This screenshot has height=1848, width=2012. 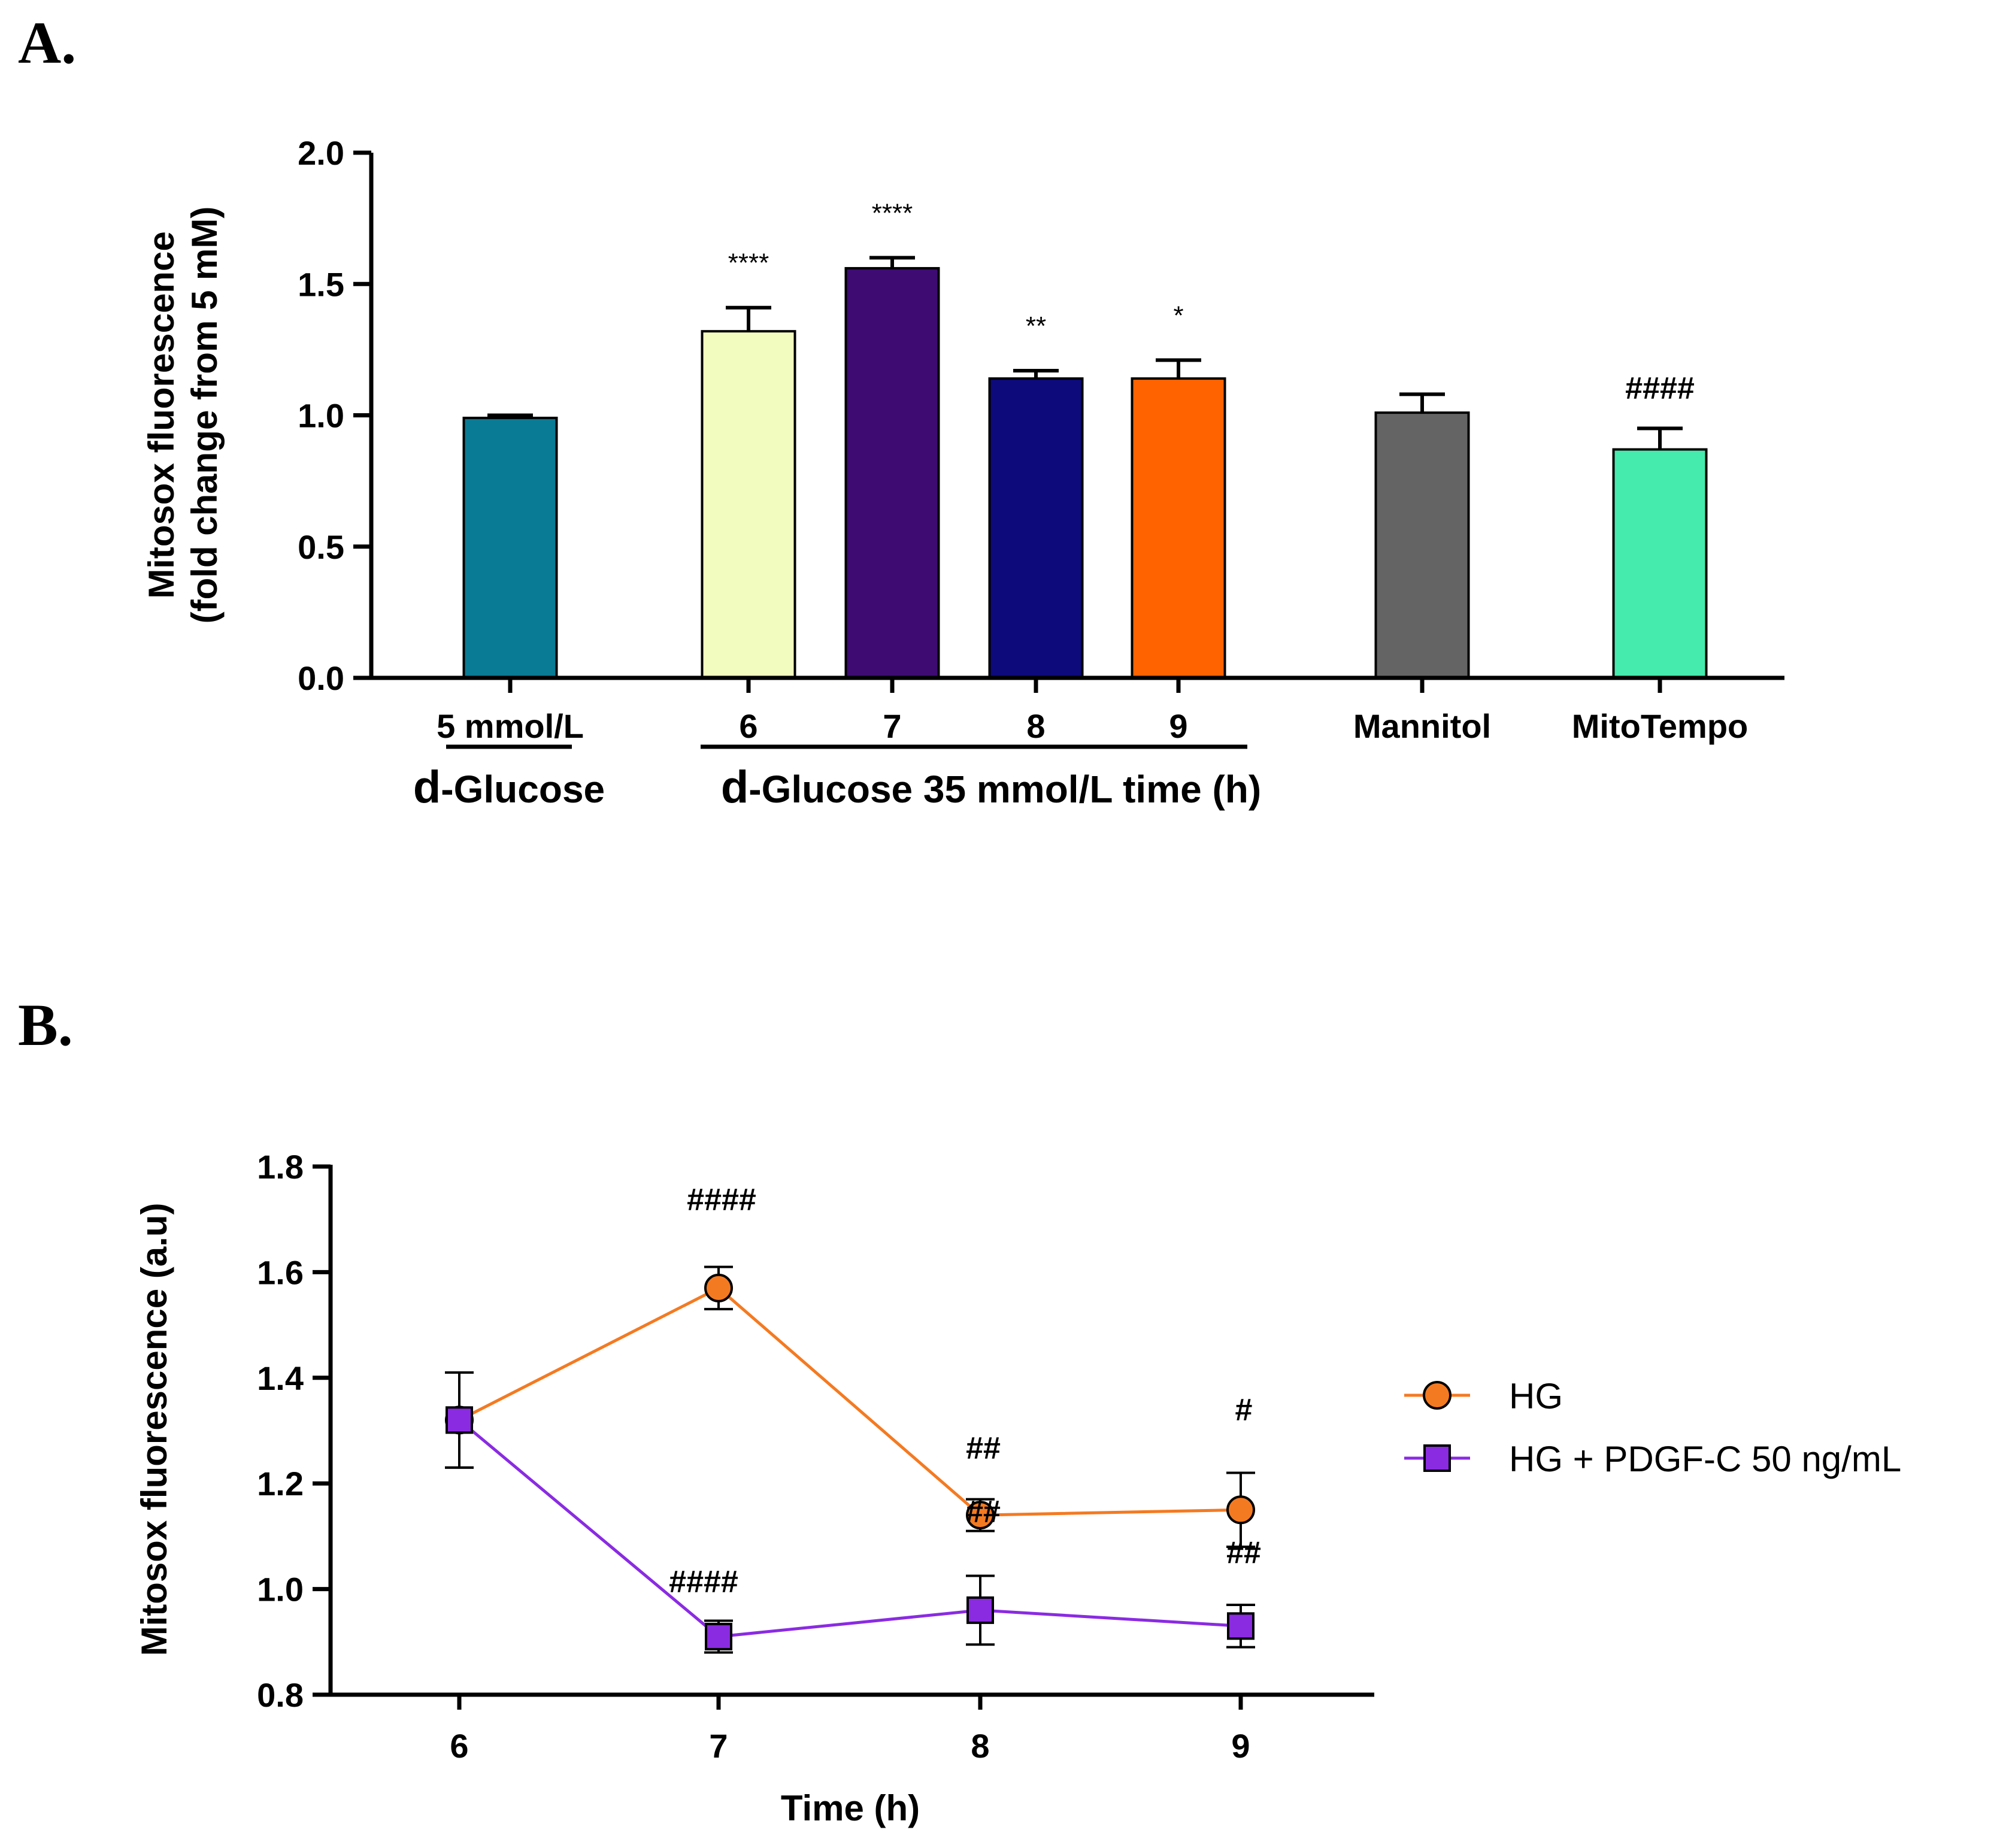 I want to click on y-axis-ticks: 0.8 1.0 1.2 1.4 1.6 1.8, so click(x=294, y=1431).